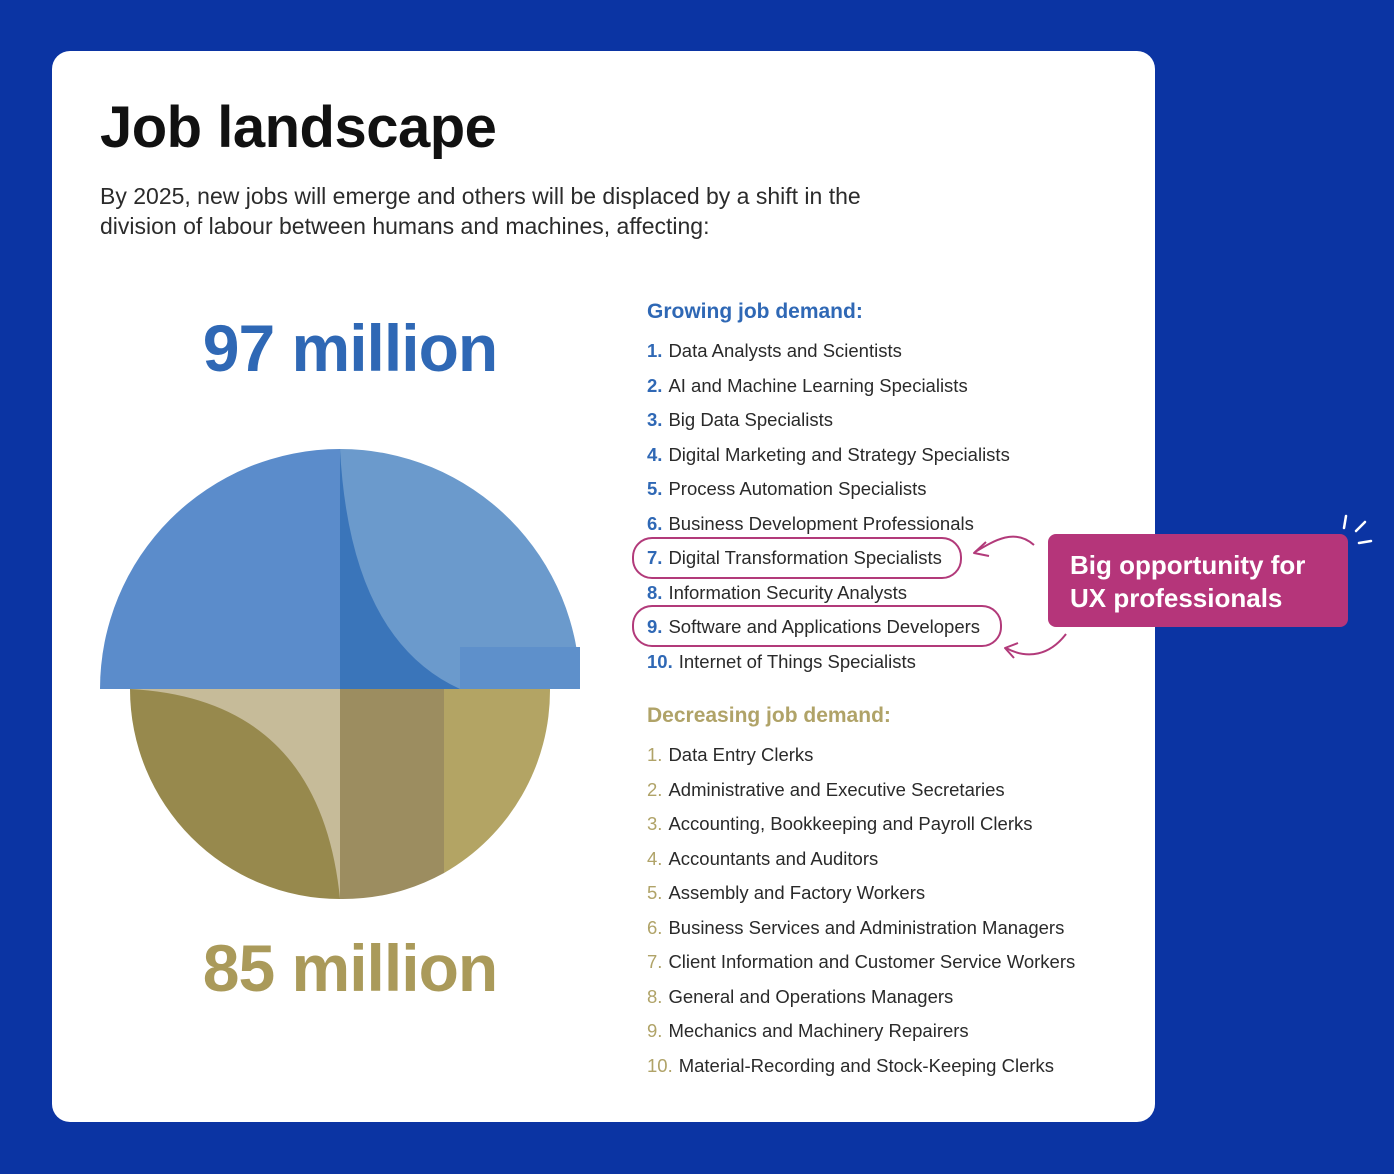 The height and width of the screenshot is (1174, 1394). What do you see at coordinates (741, 754) in the screenshot?
I see `item-label: Data Entry Clerks` at bounding box center [741, 754].